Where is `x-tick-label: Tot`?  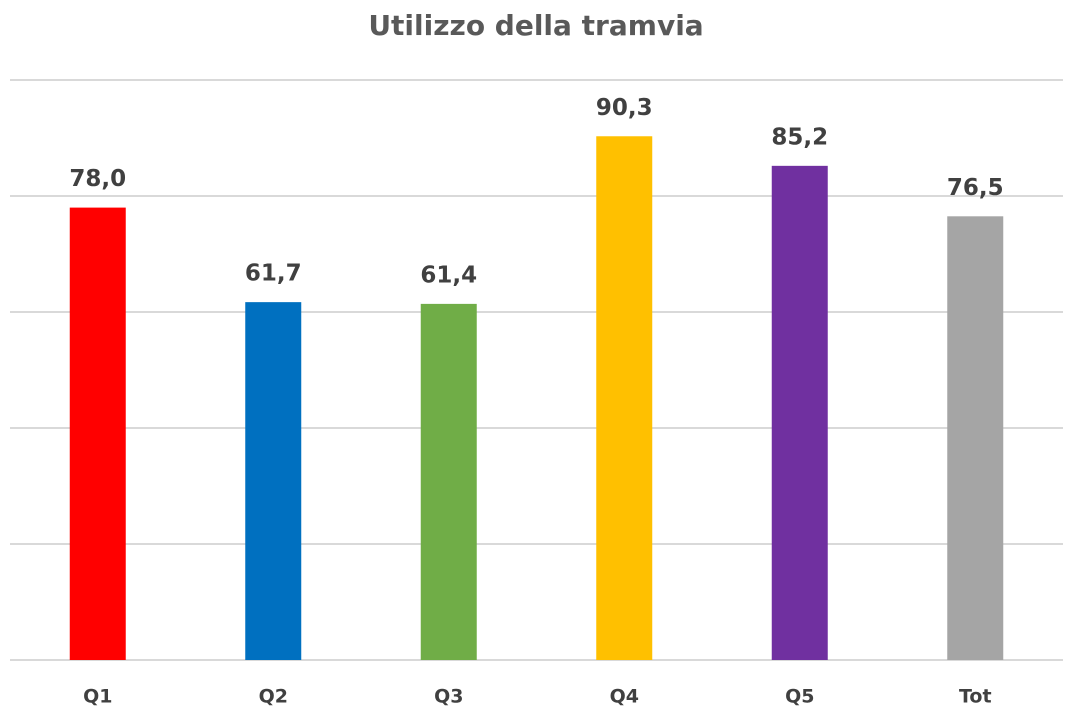
x-tick-label: Tot is located at coordinates (975, 697).